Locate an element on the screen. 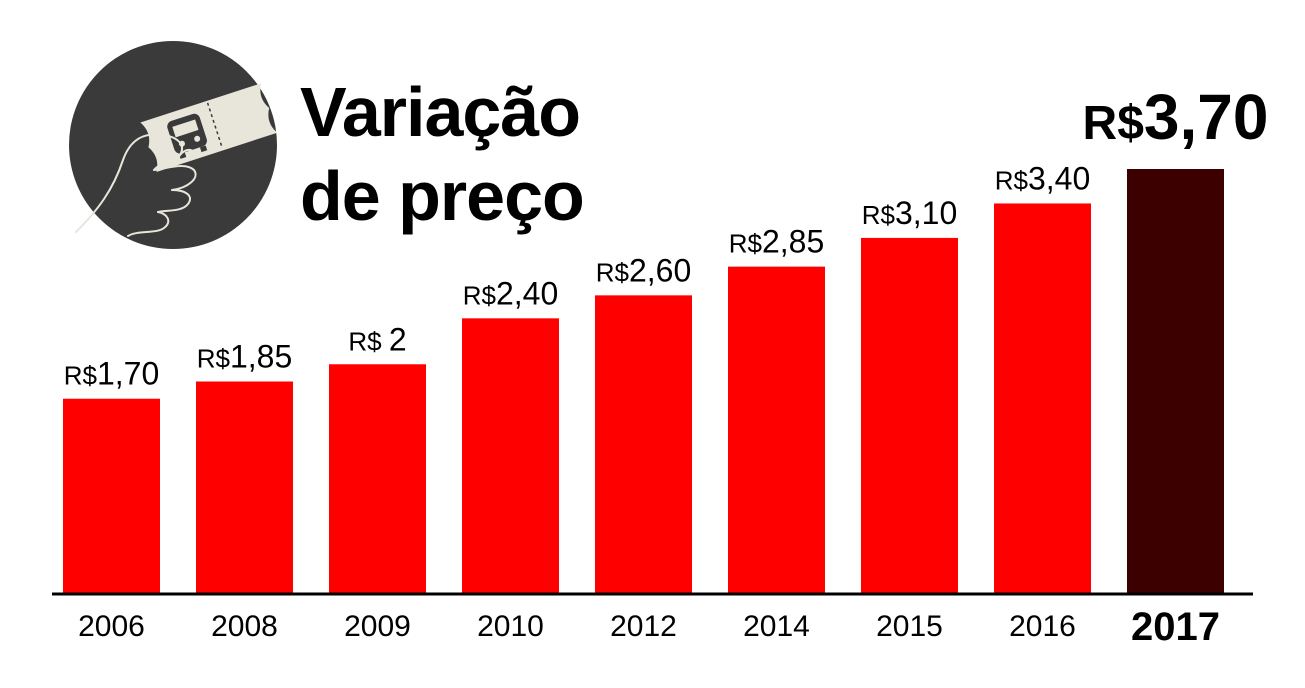 Image resolution: width=1305 pixels, height=688 pixels. bar-2016 is located at coordinates (1042, 398).